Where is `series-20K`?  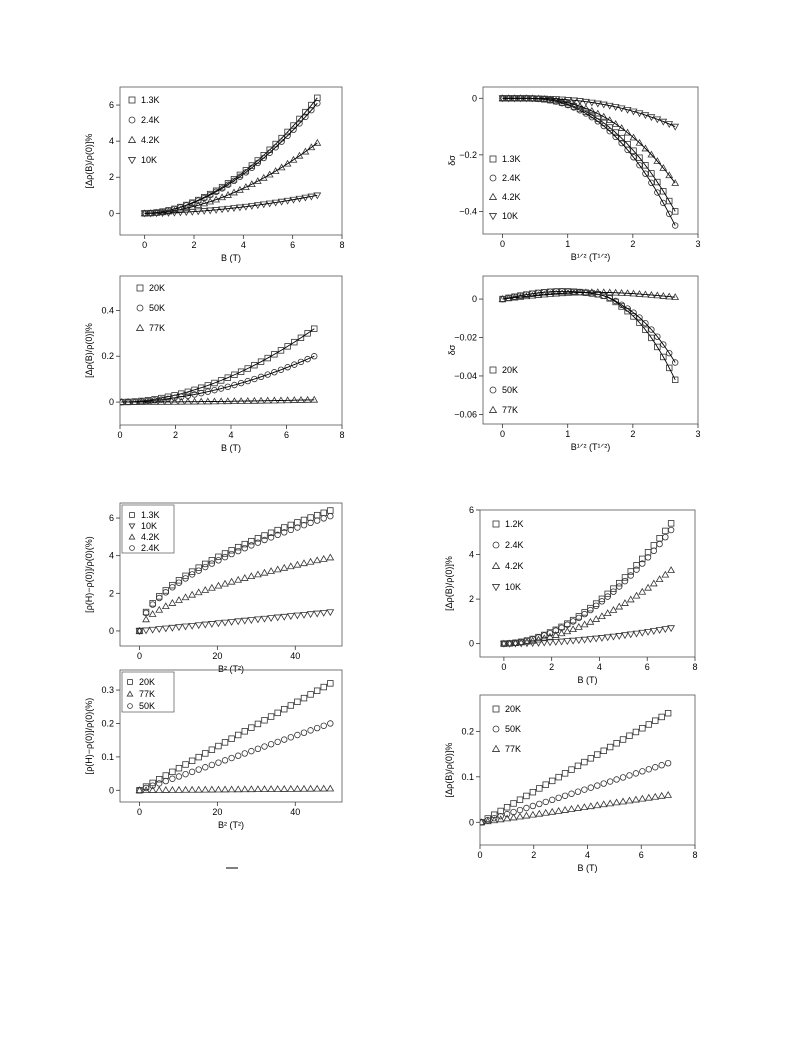 series-20K is located at coordinates (235, 737).